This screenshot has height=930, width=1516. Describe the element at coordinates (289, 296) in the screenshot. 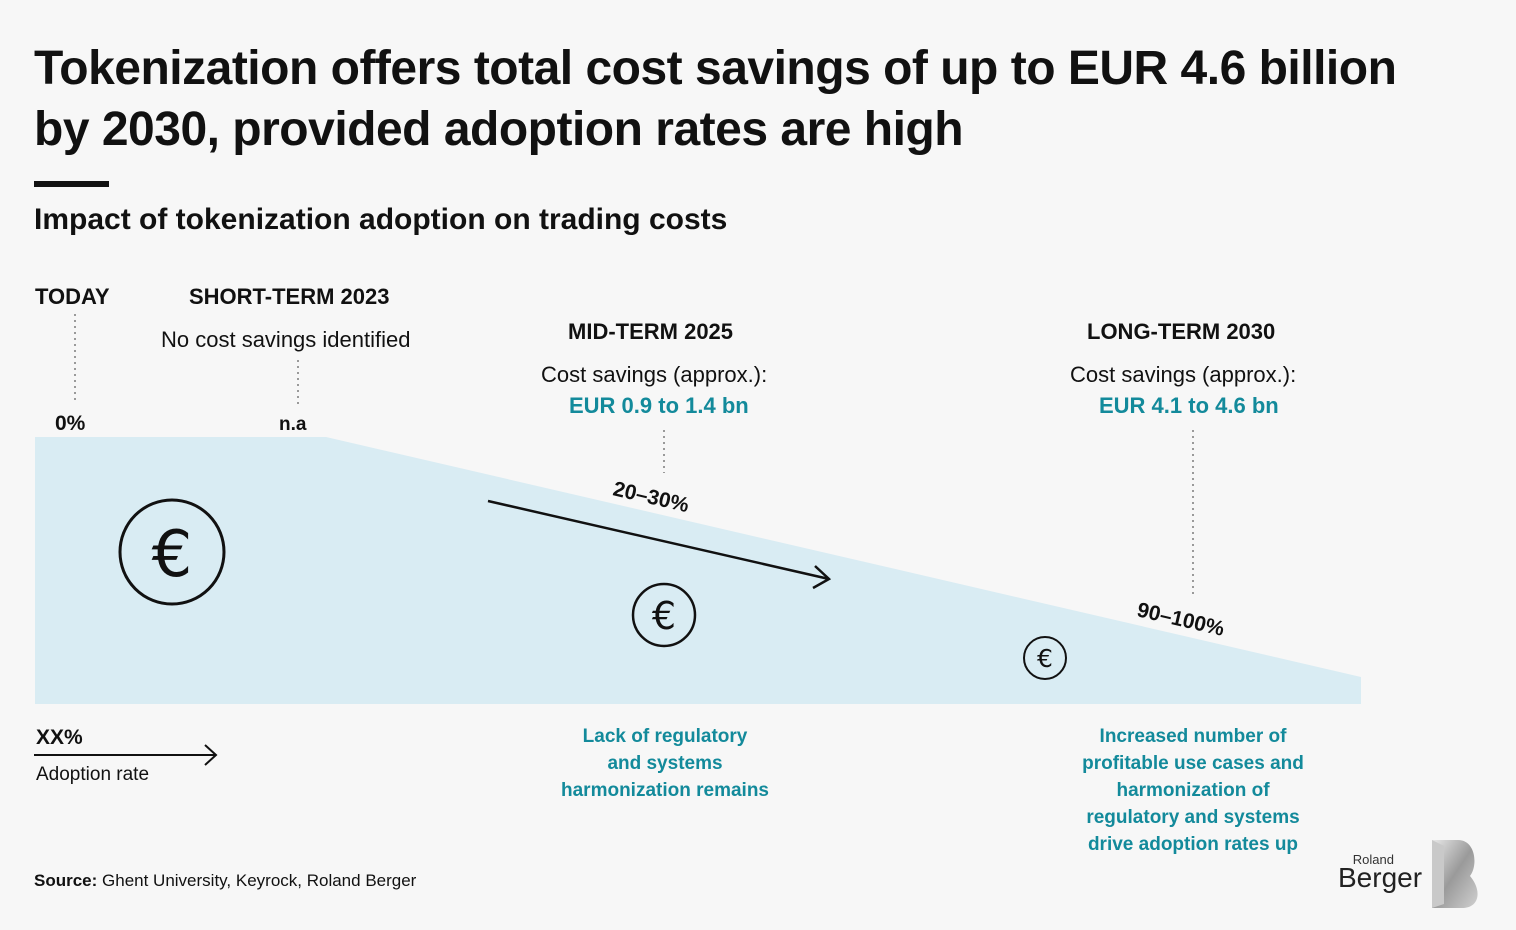

I see `short-term-label: SHORT-TERM 2023` at that location.